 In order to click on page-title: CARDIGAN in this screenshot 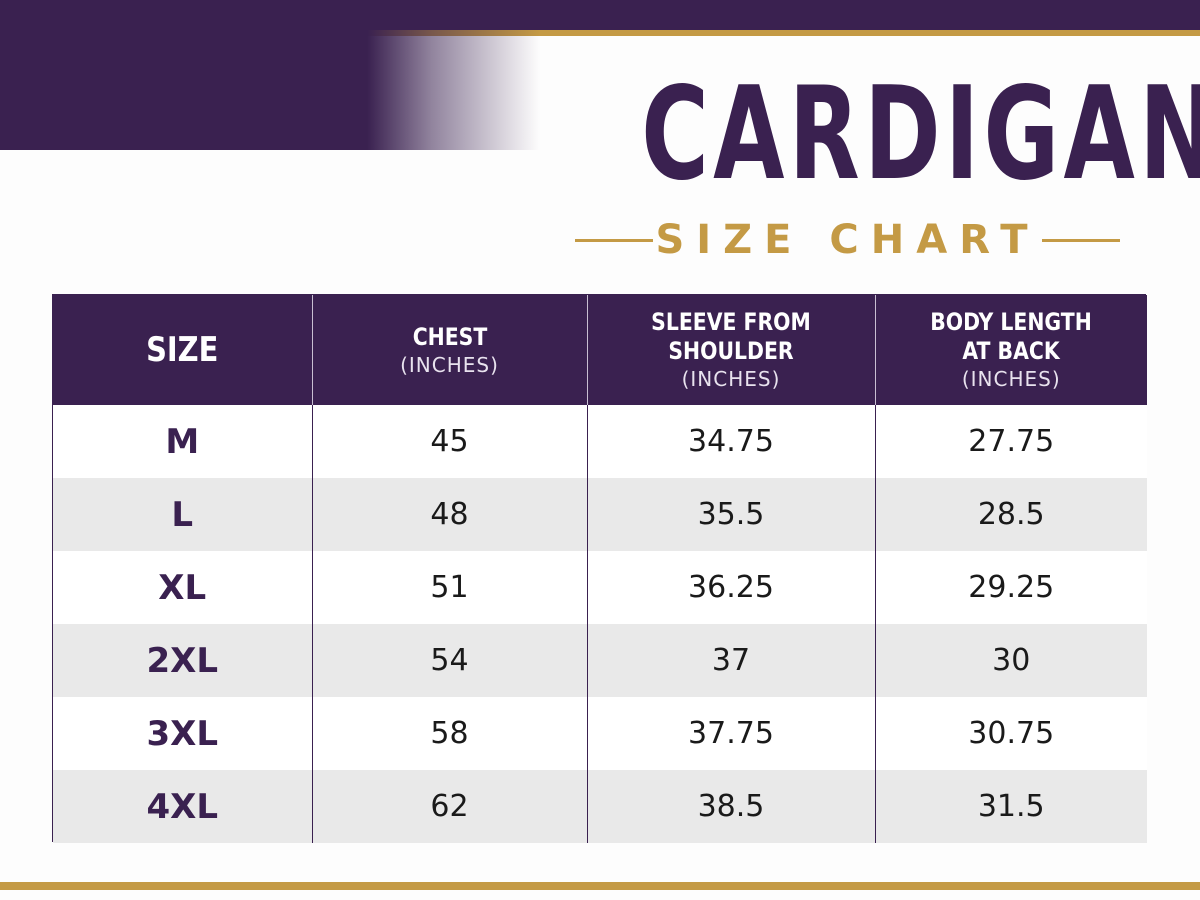, I will do `click(920, 134)`.